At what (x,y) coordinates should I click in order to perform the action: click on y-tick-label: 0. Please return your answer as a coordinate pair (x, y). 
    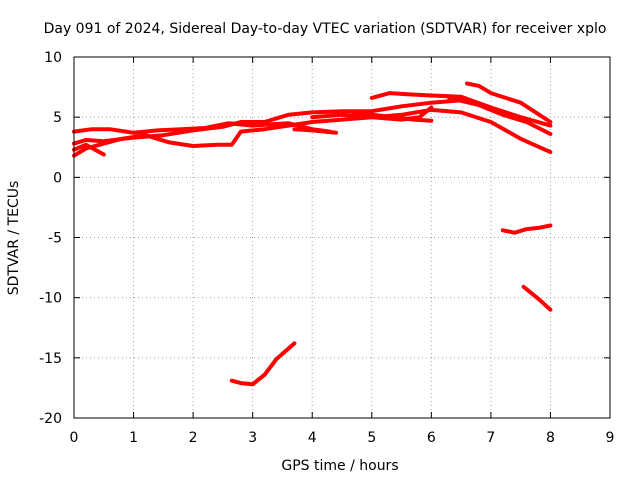
    Looking at the image, I should click on (57, 178).